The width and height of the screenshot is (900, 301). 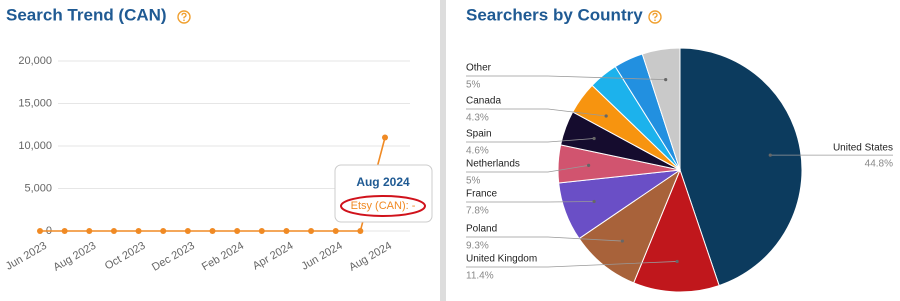 I want to click on highlight-ellipse, so click(x=383, y=206).